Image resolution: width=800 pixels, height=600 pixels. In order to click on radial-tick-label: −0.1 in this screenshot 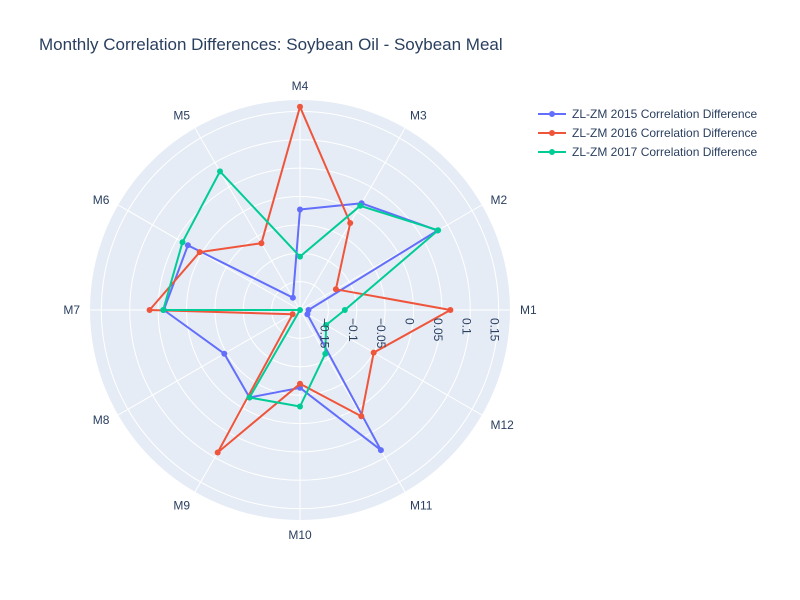, I will do `click(353, 330)`.